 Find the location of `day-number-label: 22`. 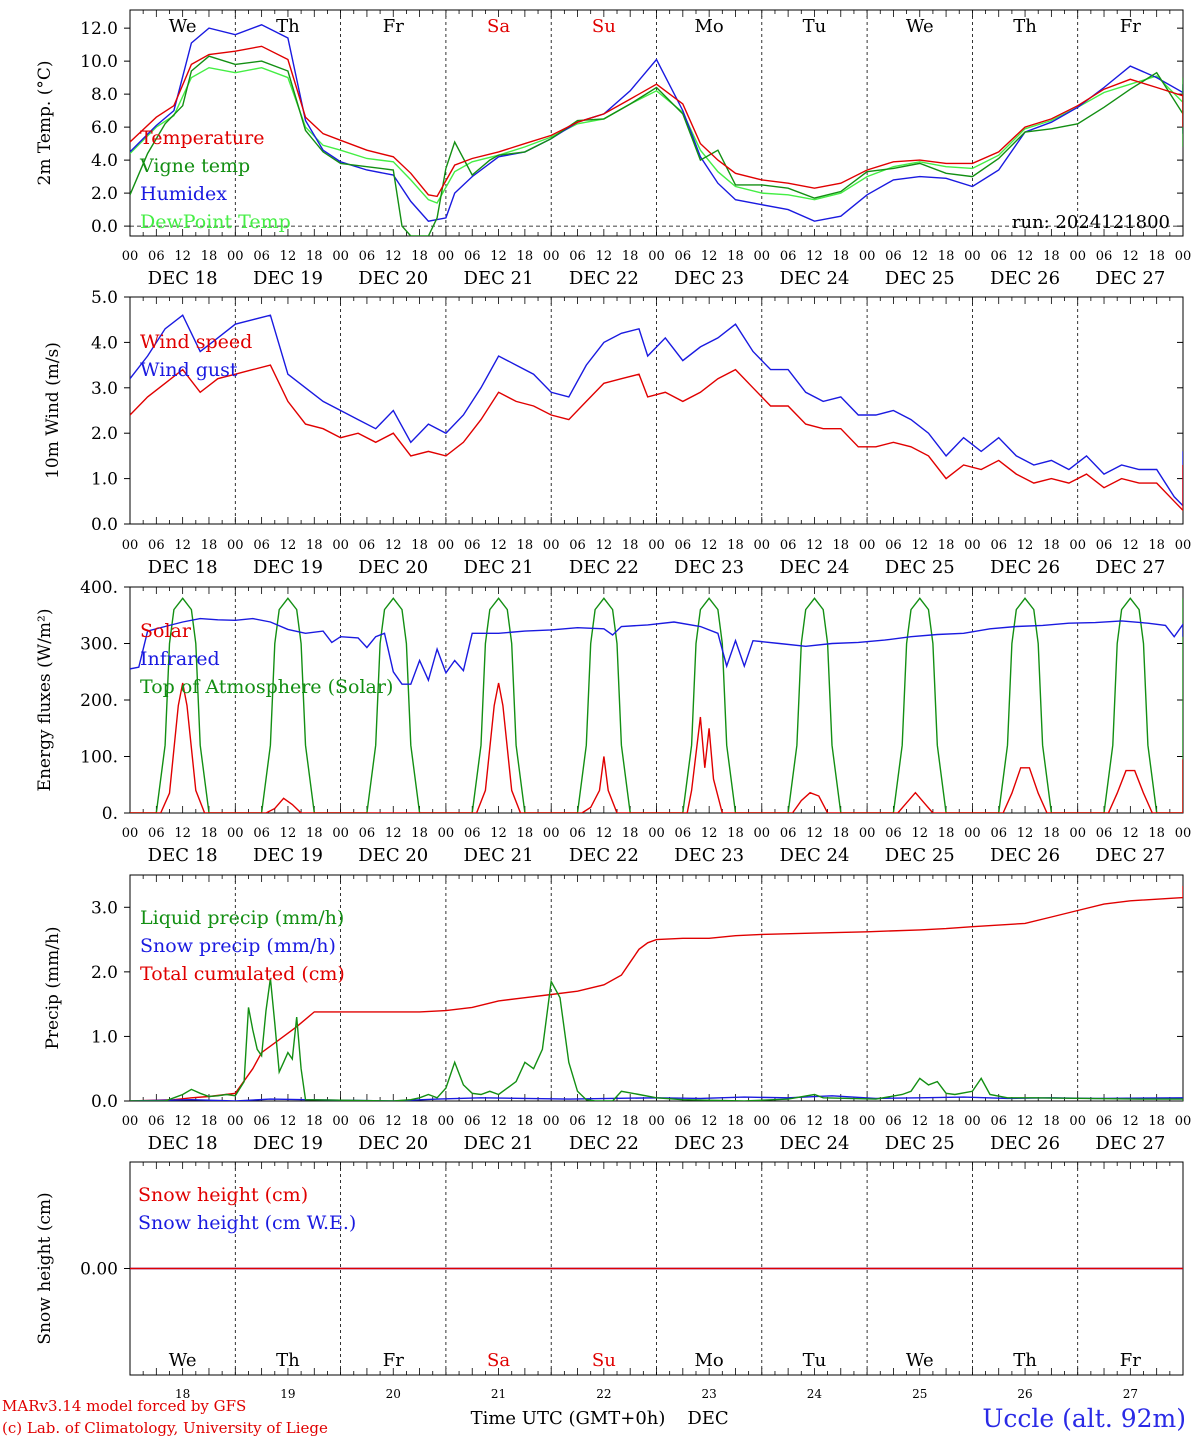

day-number-label: 22 is located at coordinates (603, 1394).